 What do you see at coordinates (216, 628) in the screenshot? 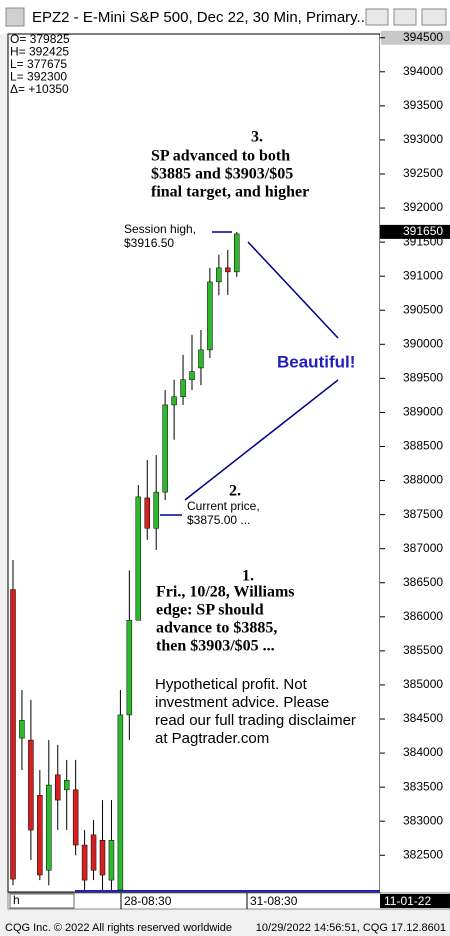
I see `annotation-1: advance to $3885,` at bounding box center [216, 628].